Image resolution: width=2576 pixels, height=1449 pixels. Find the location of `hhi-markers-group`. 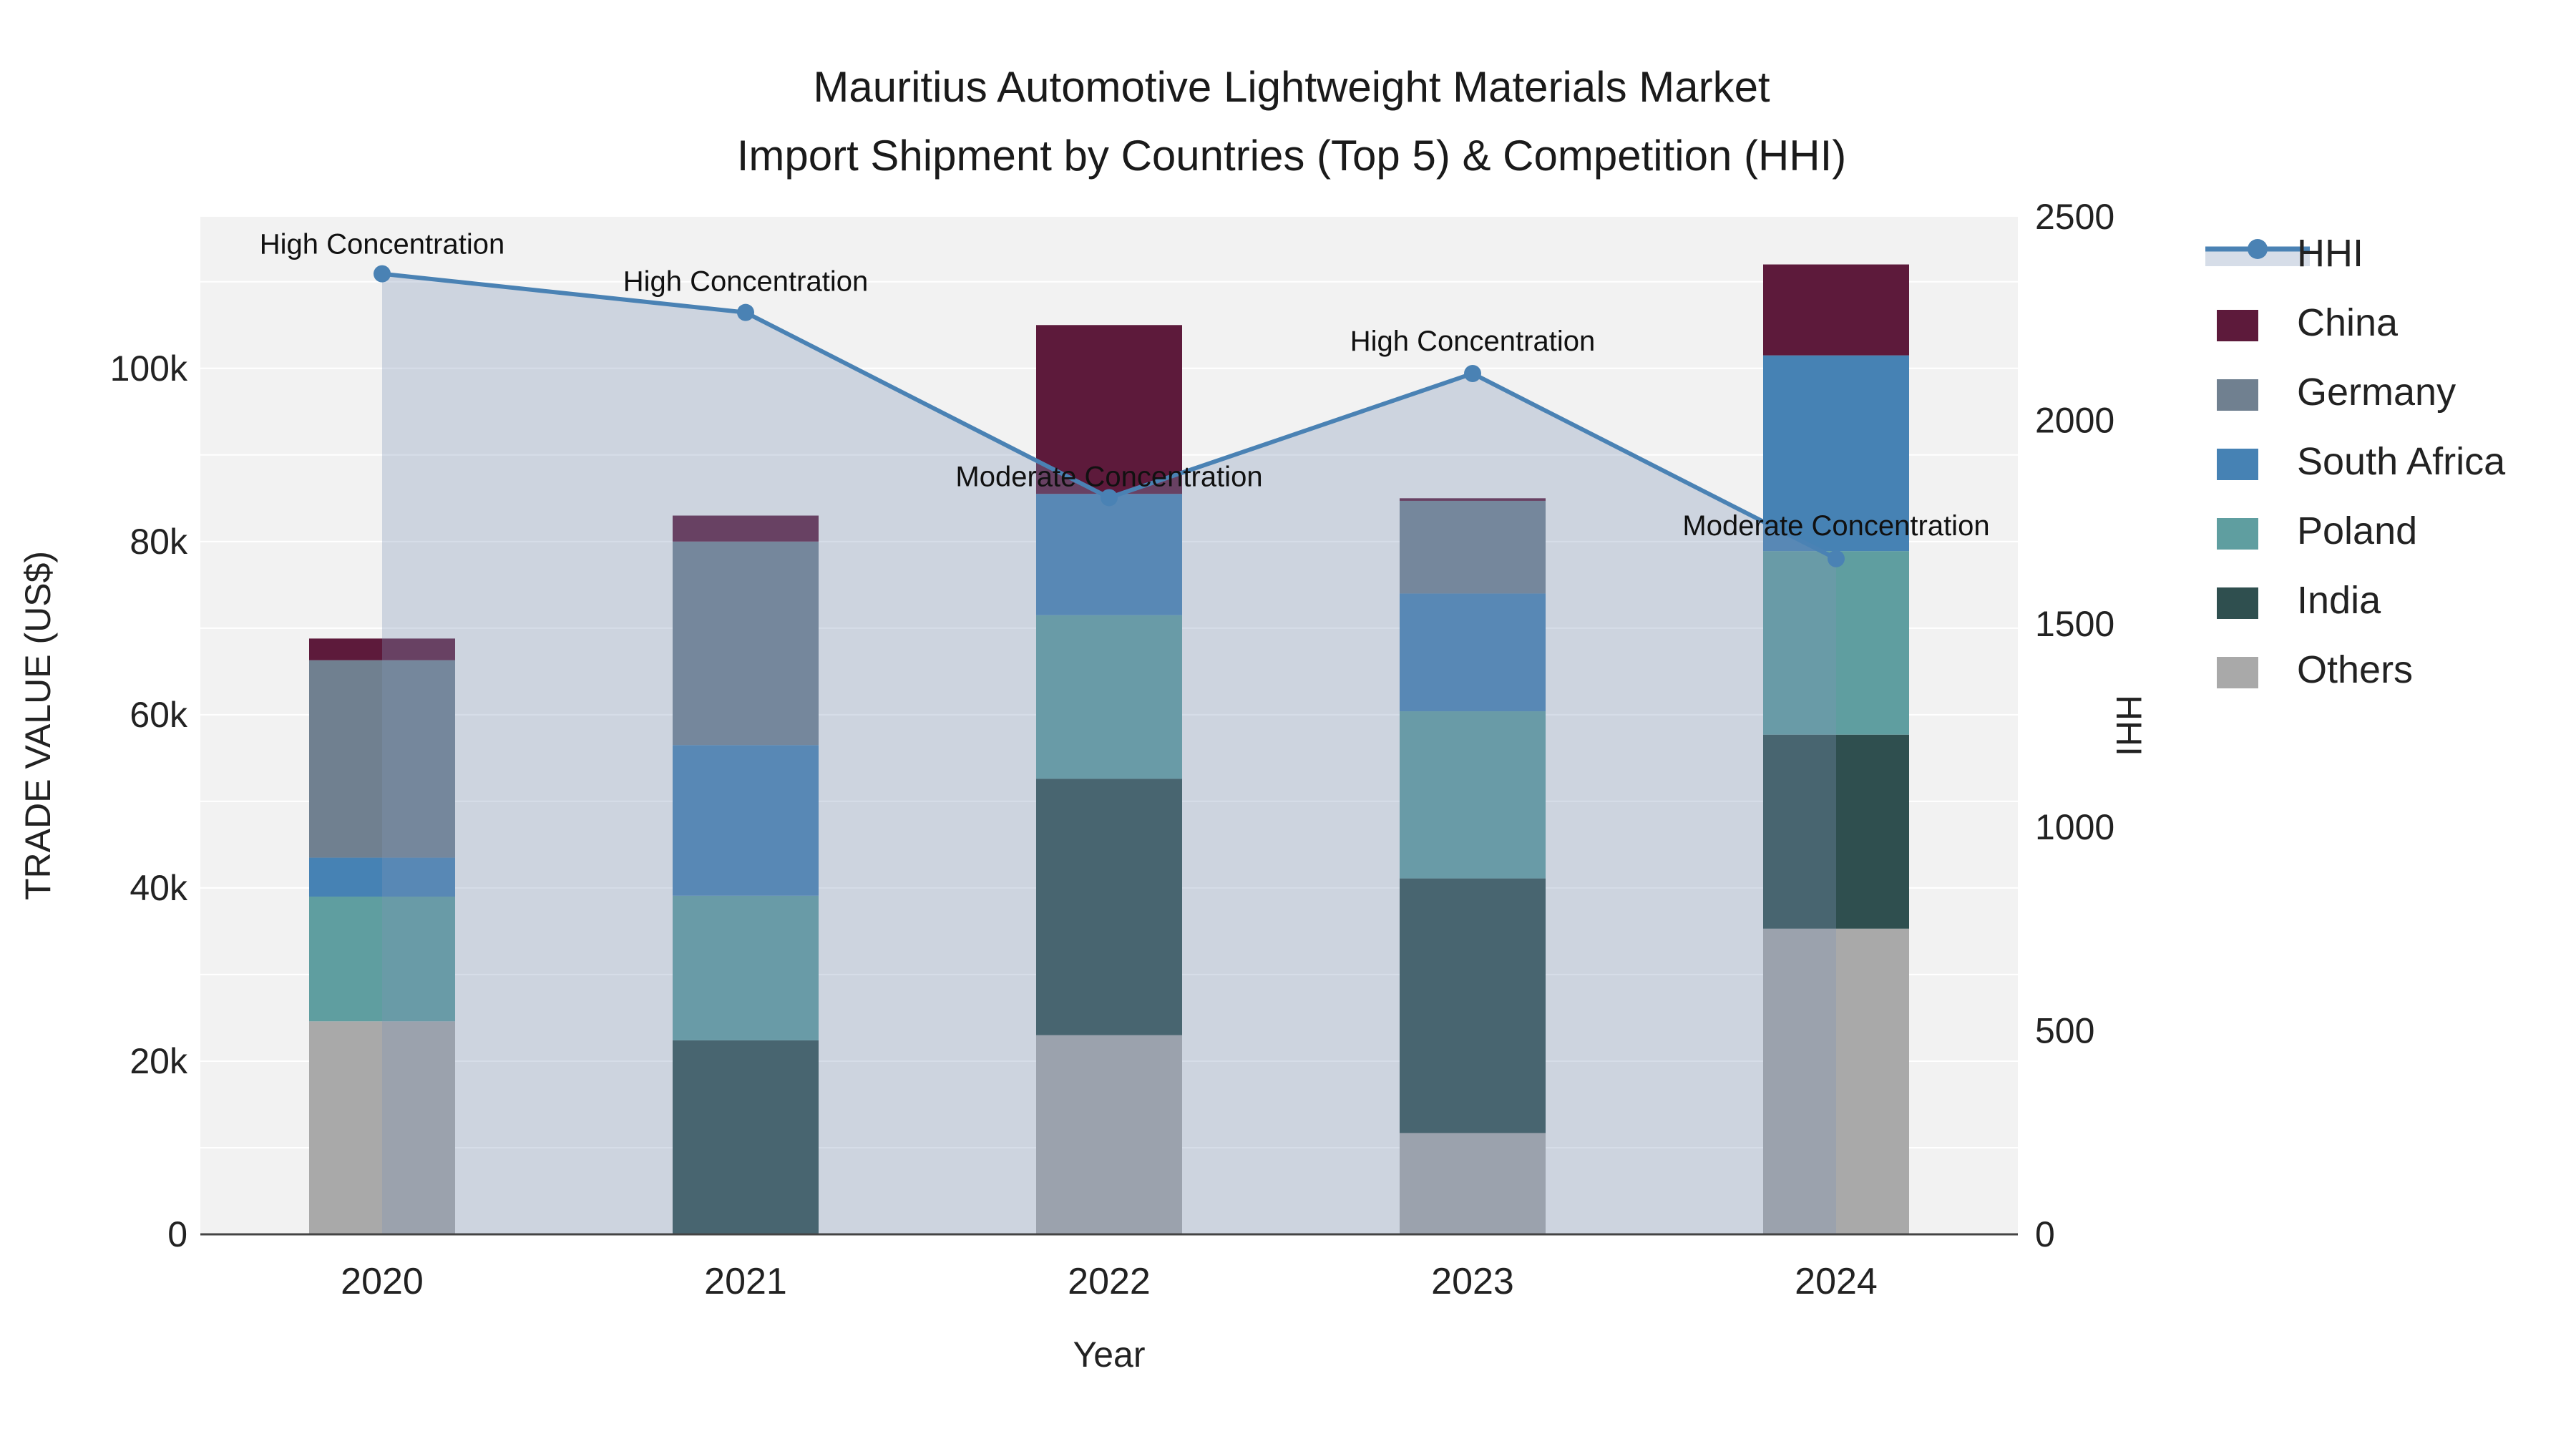

hhi-markers-group is located at coordinates (1109, 416).